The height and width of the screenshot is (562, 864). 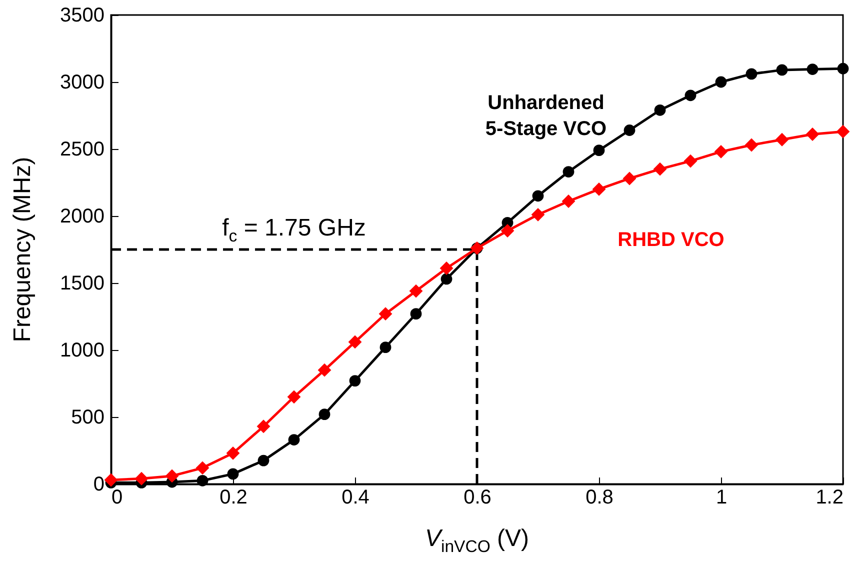 I want to click on y-tick-label: 2000, so click(x=82, y=217).